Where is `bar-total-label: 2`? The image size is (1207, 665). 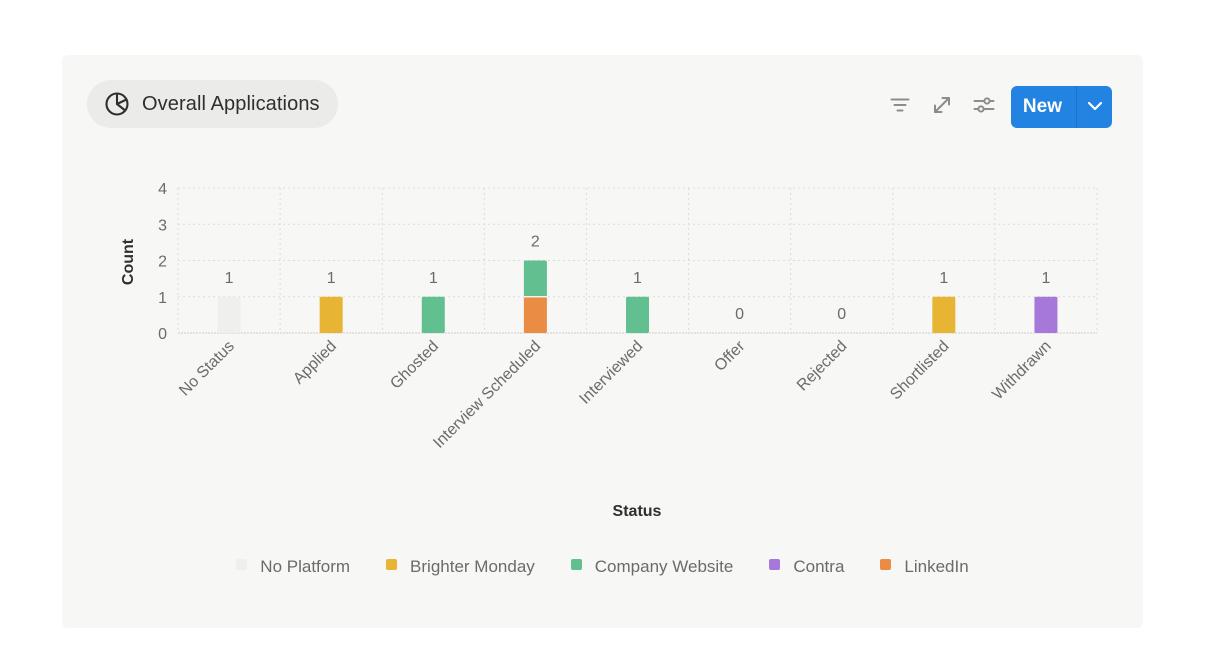
bar-total-label: 2 is located at coordinates (535, 242).